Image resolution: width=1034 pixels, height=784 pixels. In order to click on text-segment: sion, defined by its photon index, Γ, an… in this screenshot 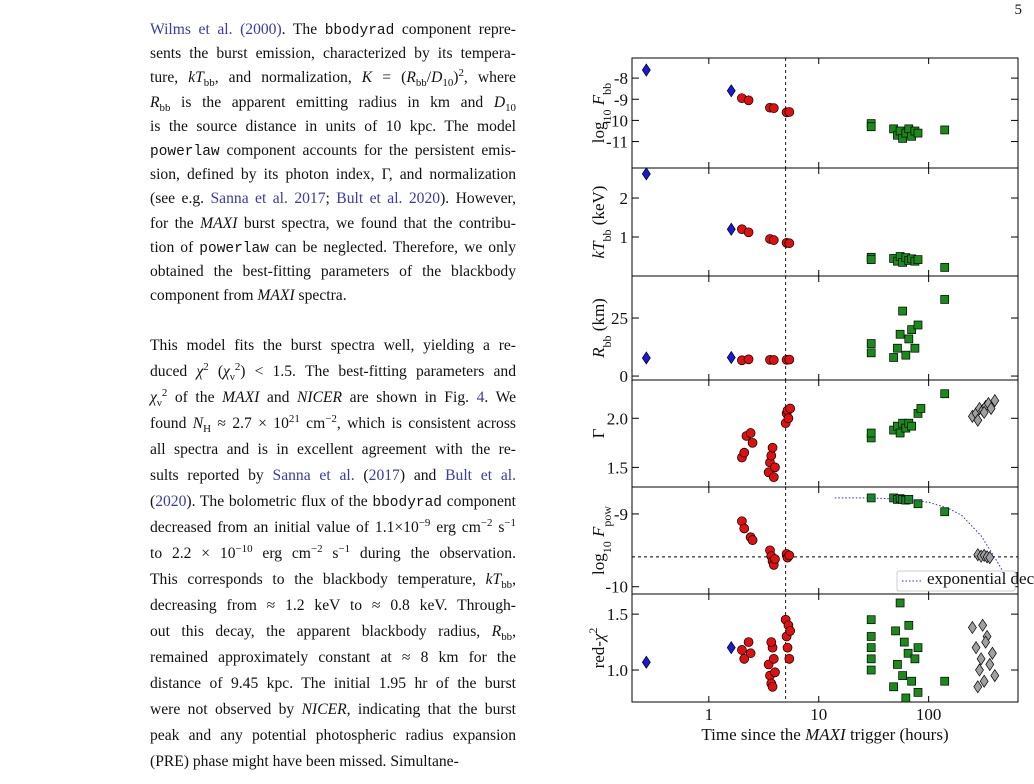, I will do `click(333, 175)`.